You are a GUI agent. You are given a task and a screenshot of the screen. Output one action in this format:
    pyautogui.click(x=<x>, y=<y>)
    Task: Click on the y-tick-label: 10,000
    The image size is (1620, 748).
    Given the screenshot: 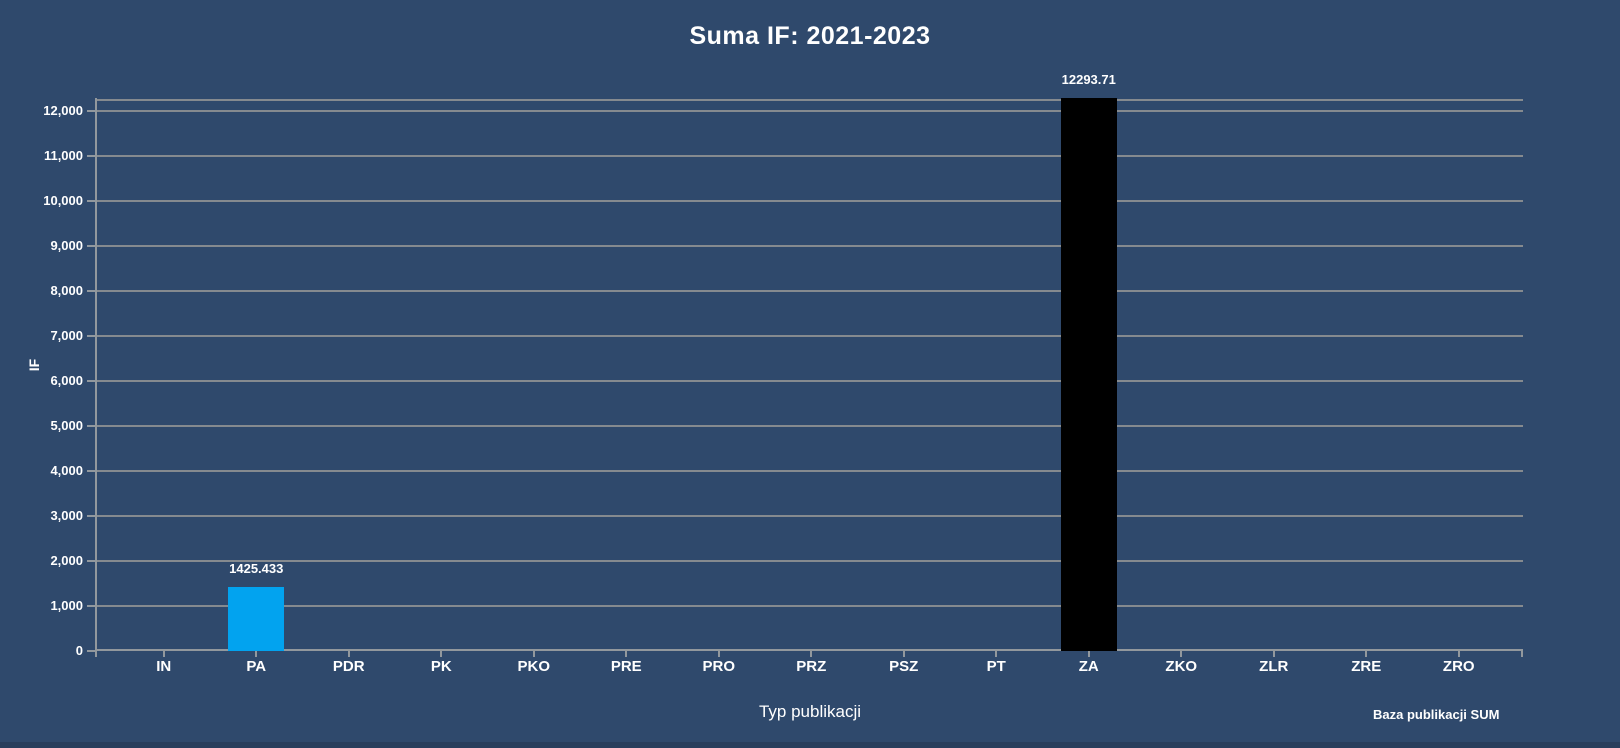 What is the action you would take?
    pyautogui.click(x=63, y=201)
    